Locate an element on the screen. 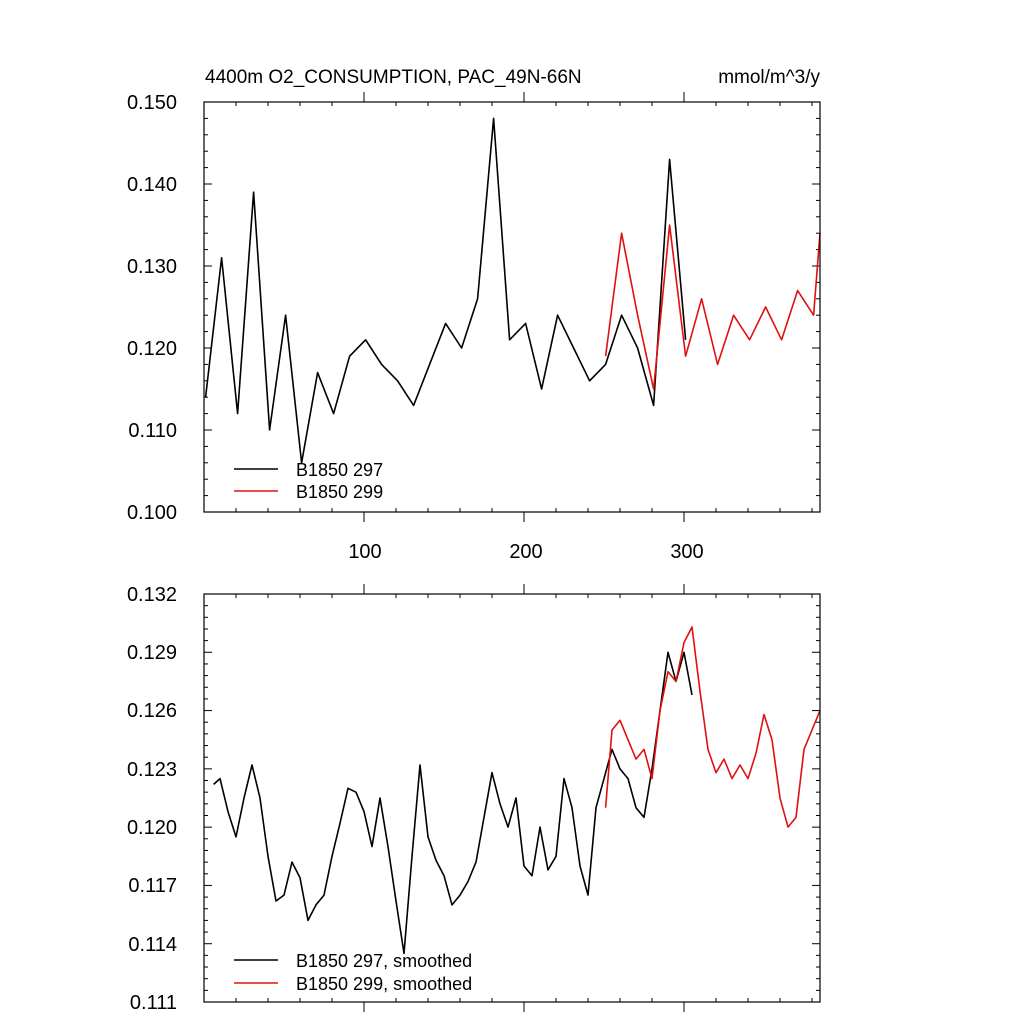 This screenshot has width=1024, height=1024. top-x-tick-label: 100 is located at coordinates (364, 552).